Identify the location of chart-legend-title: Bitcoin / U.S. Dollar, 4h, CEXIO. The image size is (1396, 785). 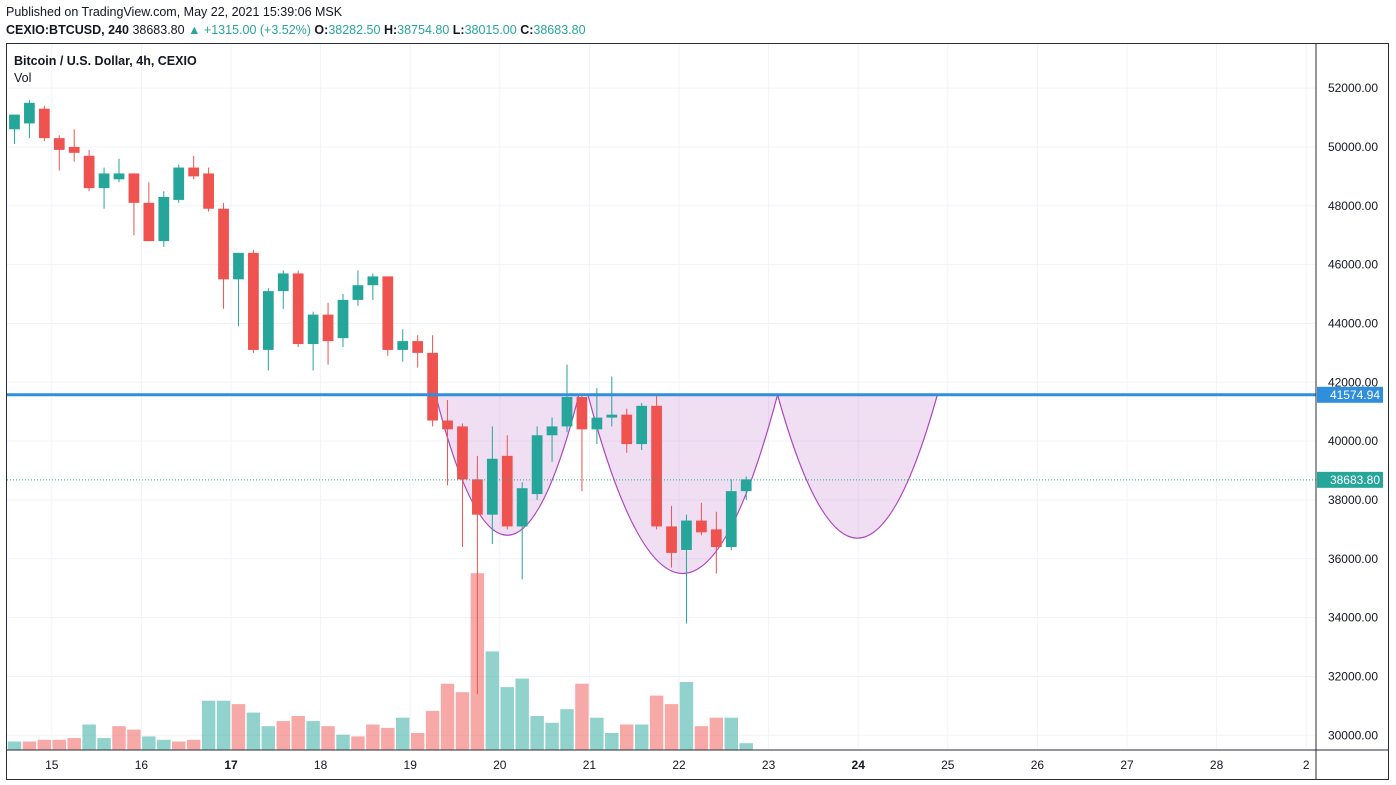
(105, 61).